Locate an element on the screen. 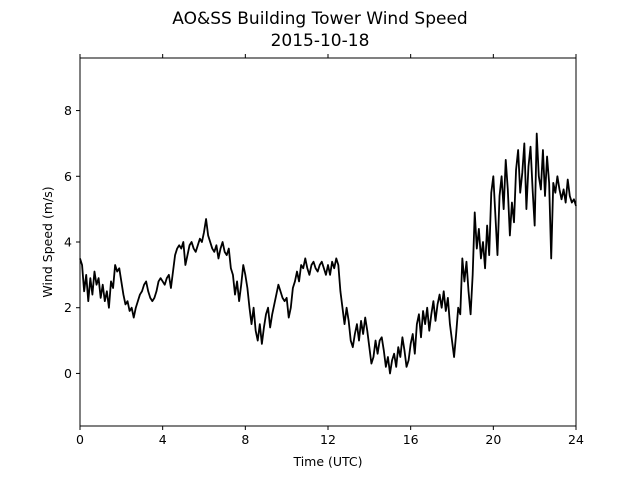 The width and height of the screenshot is (640, 480). x-tick-label-0: 0 is located at coordinates (80, 439).